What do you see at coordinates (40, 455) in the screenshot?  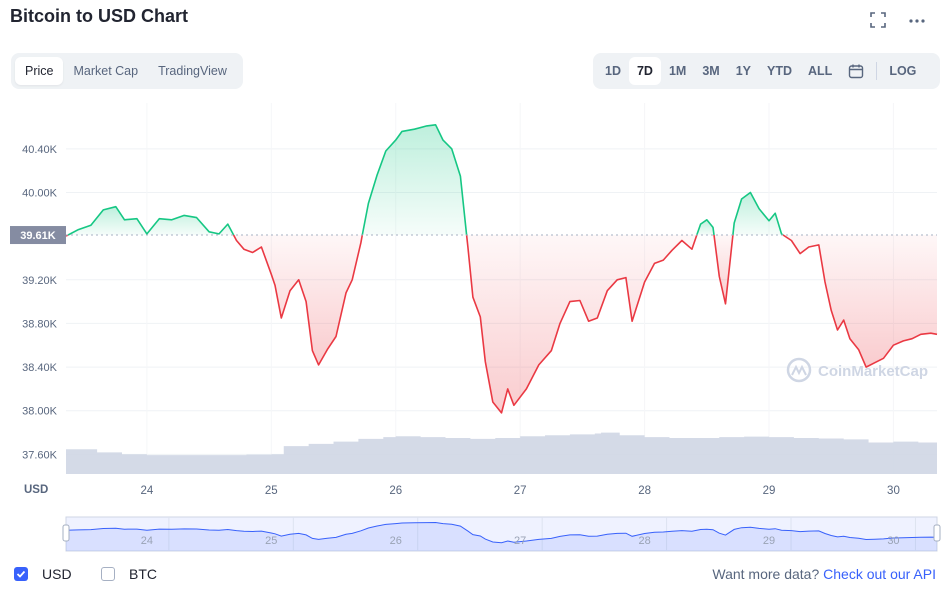 I see `y-tick-label: 37.60K` at bounding box center [40, 455].